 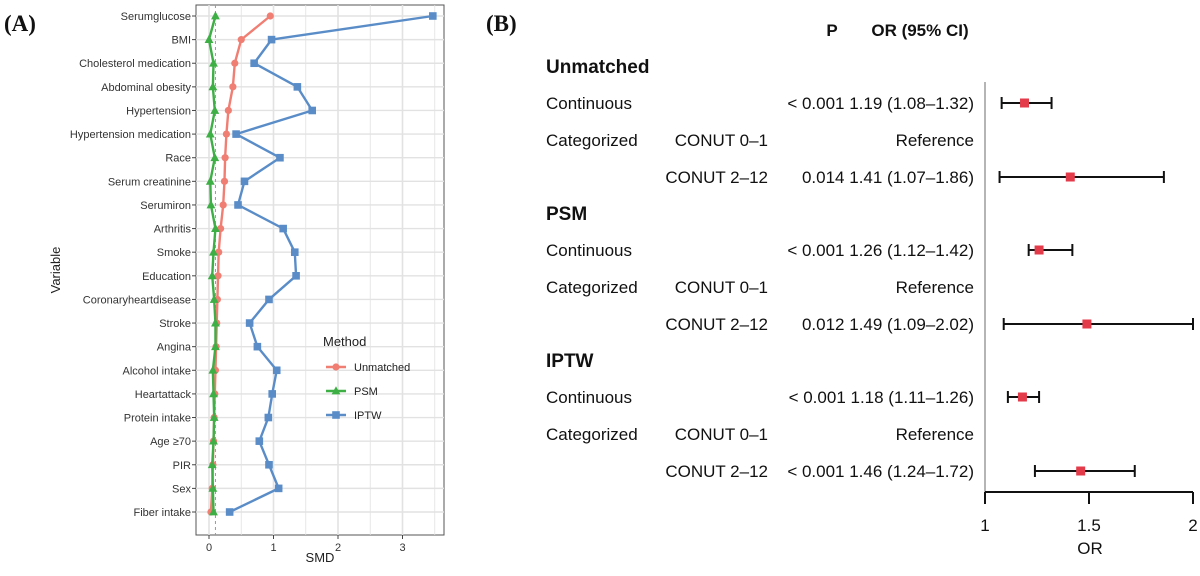 What do you see at coordinates (1192, 525) in the screenshot?
I see `forest-x-tick-label: 2` at bounding box center [1192, 525].